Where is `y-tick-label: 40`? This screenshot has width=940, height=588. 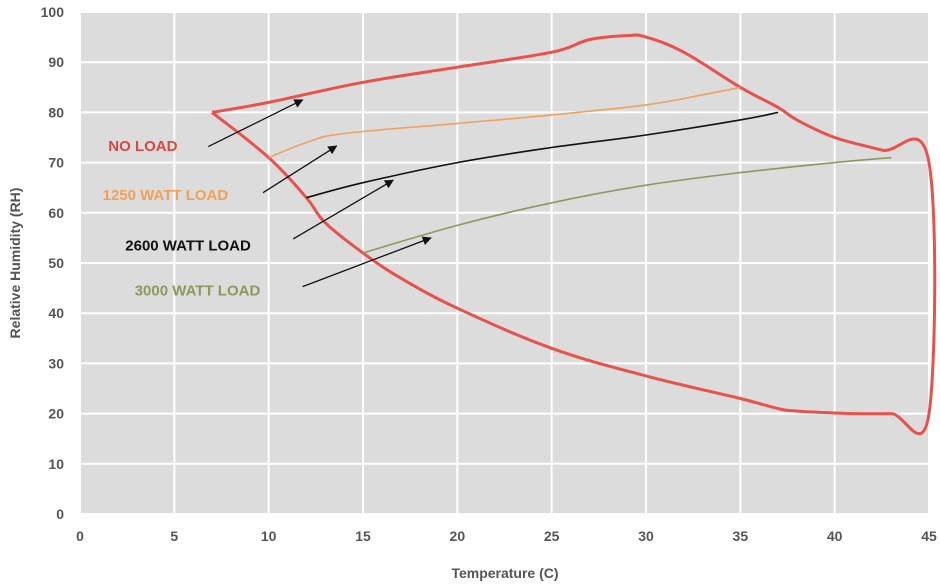 y-tick-label: 40 is located at coordinates (56, 313).